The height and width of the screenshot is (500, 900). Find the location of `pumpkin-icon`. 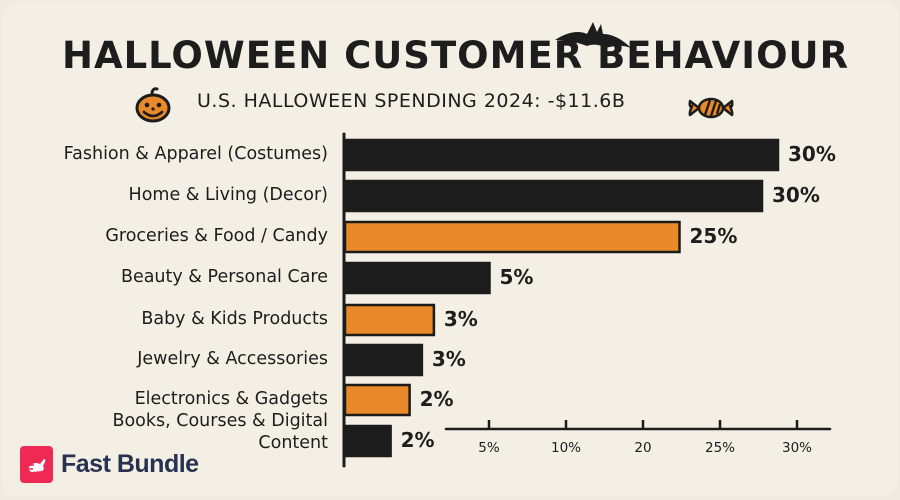

pumpkin-icon is located at coordinates (153, 105).